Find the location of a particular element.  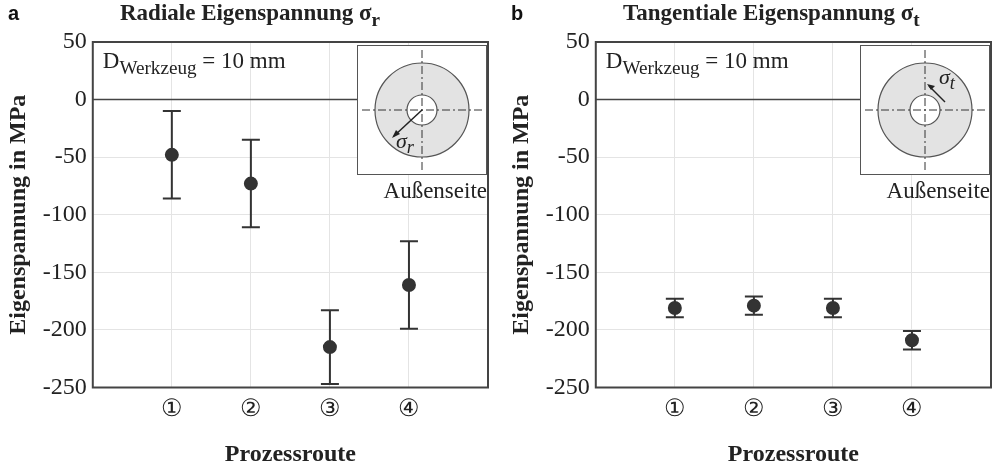

annotation: σ$_{r}$ is located at coordinates (405, 143).